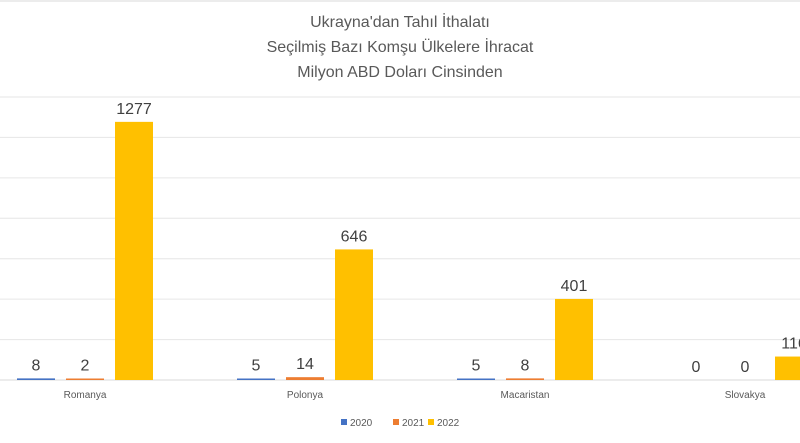 This screenshot has height=443, width=800. Describe the element at coordinates (134, 109) in the screenshot. I see `data-label: 1277` at that location.